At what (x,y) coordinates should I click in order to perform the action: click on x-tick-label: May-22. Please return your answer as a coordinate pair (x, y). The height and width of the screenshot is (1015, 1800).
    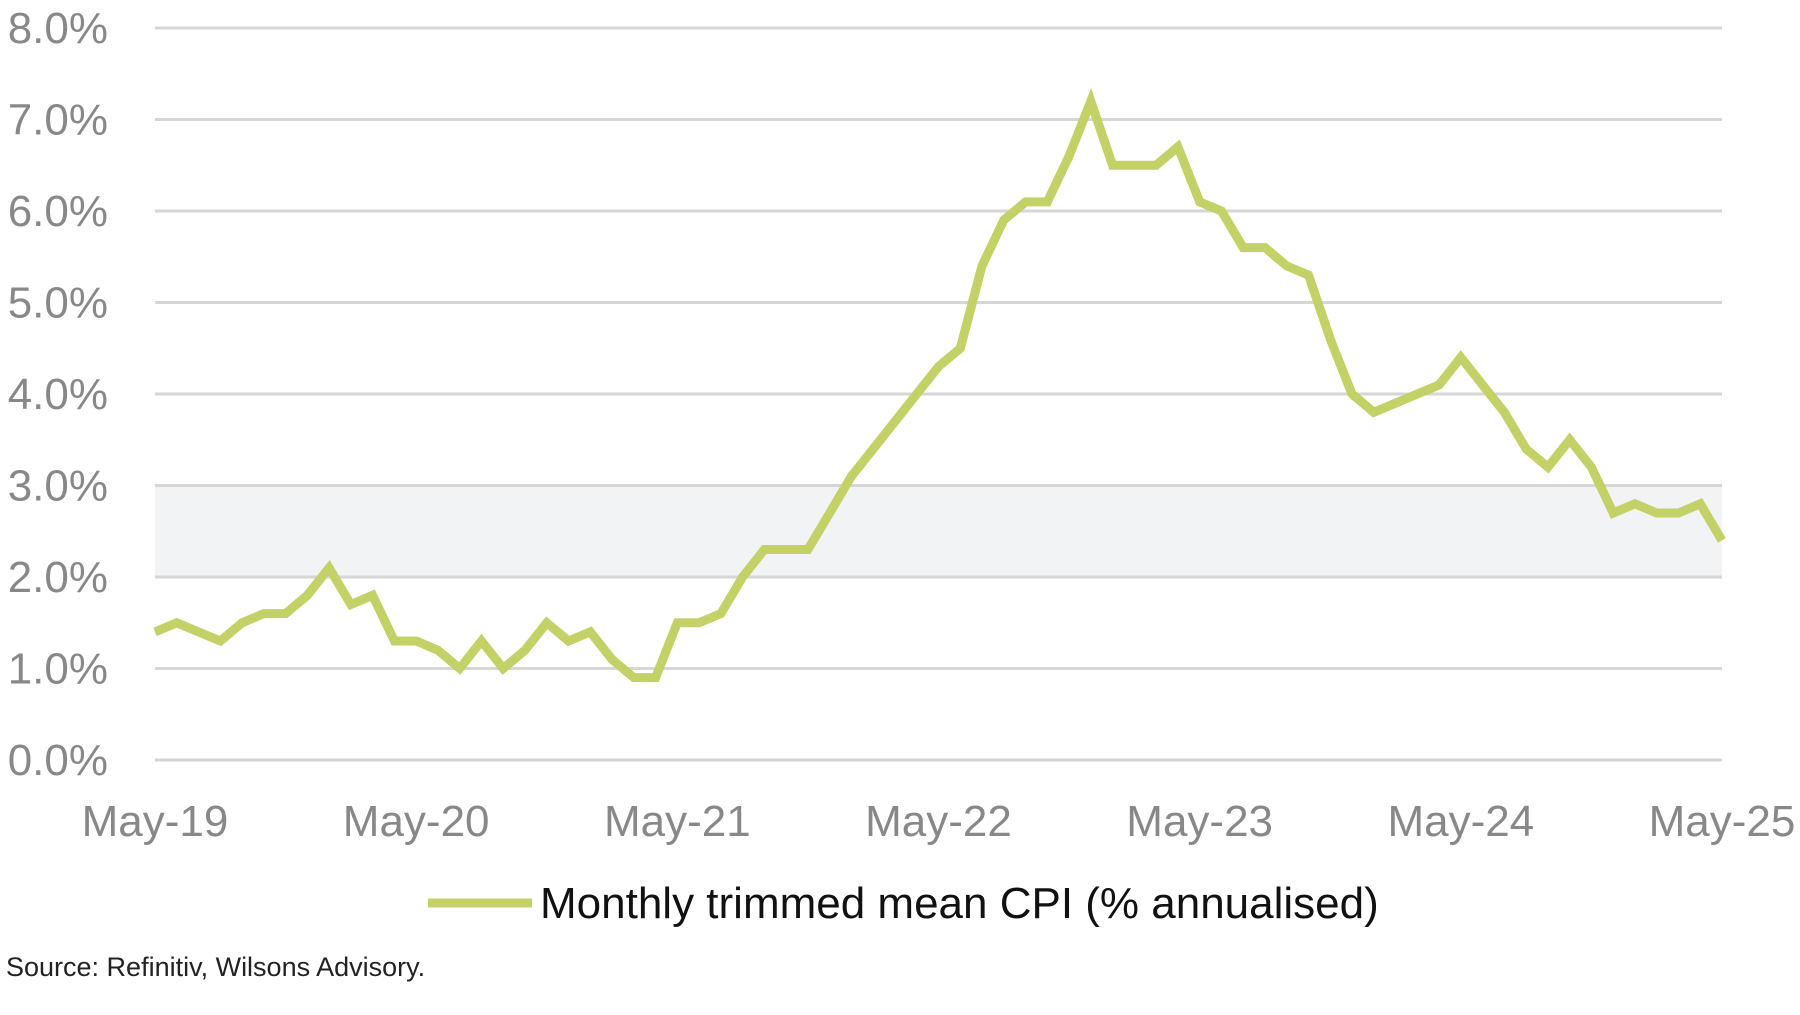
    Looking at the image, I should click on (938, 821).